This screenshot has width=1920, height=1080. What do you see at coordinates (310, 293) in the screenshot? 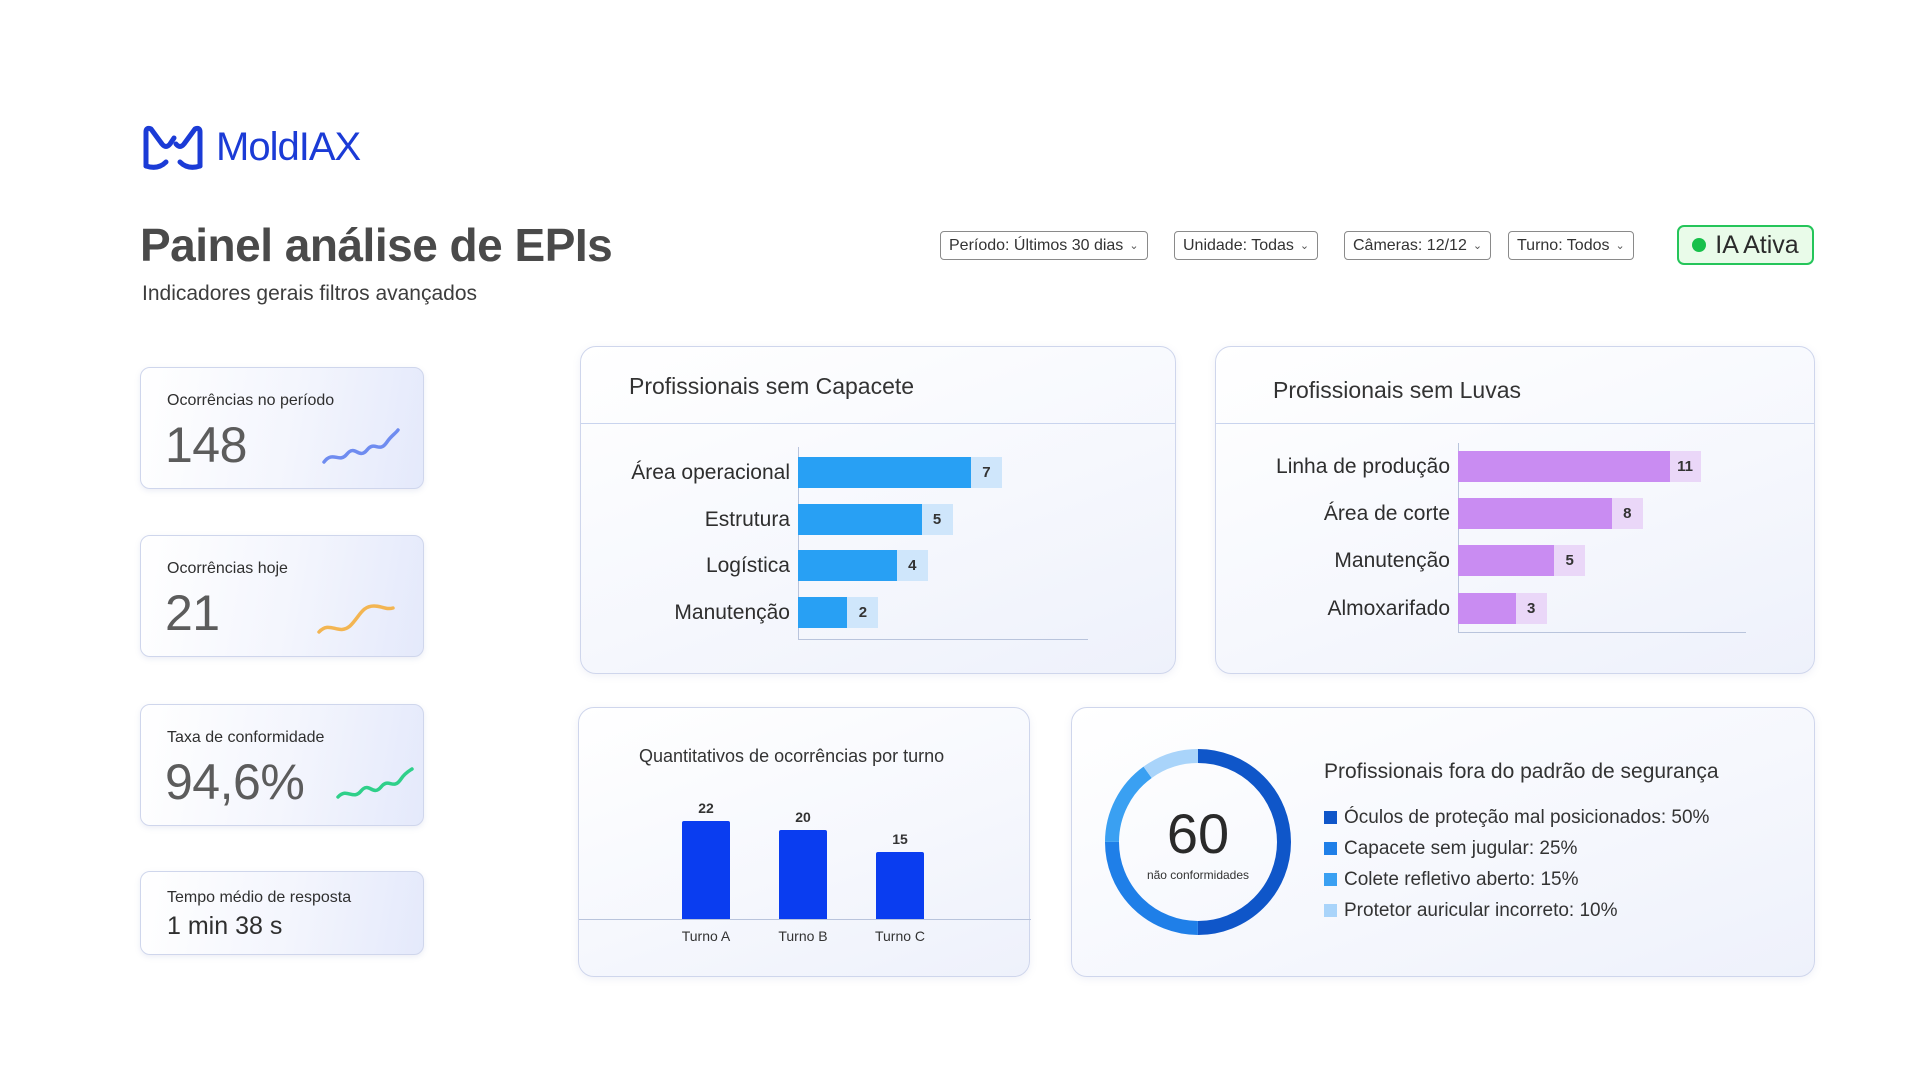
I see `page-subtitle: Indicadores gerais filtros avançados` at bounding box center [310, 293].